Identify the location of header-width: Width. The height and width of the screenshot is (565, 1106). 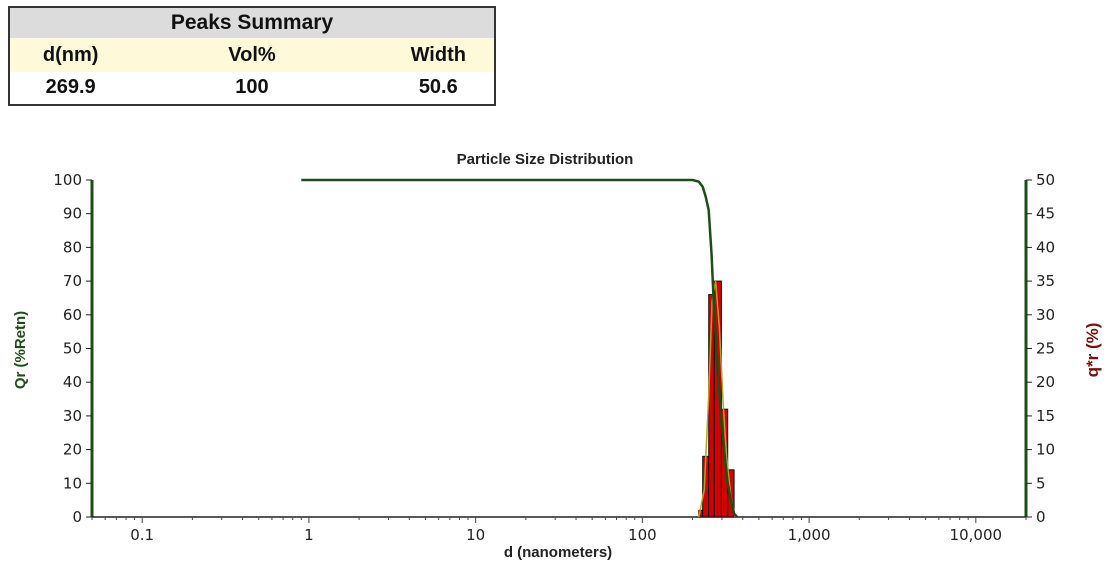
(438, 55).